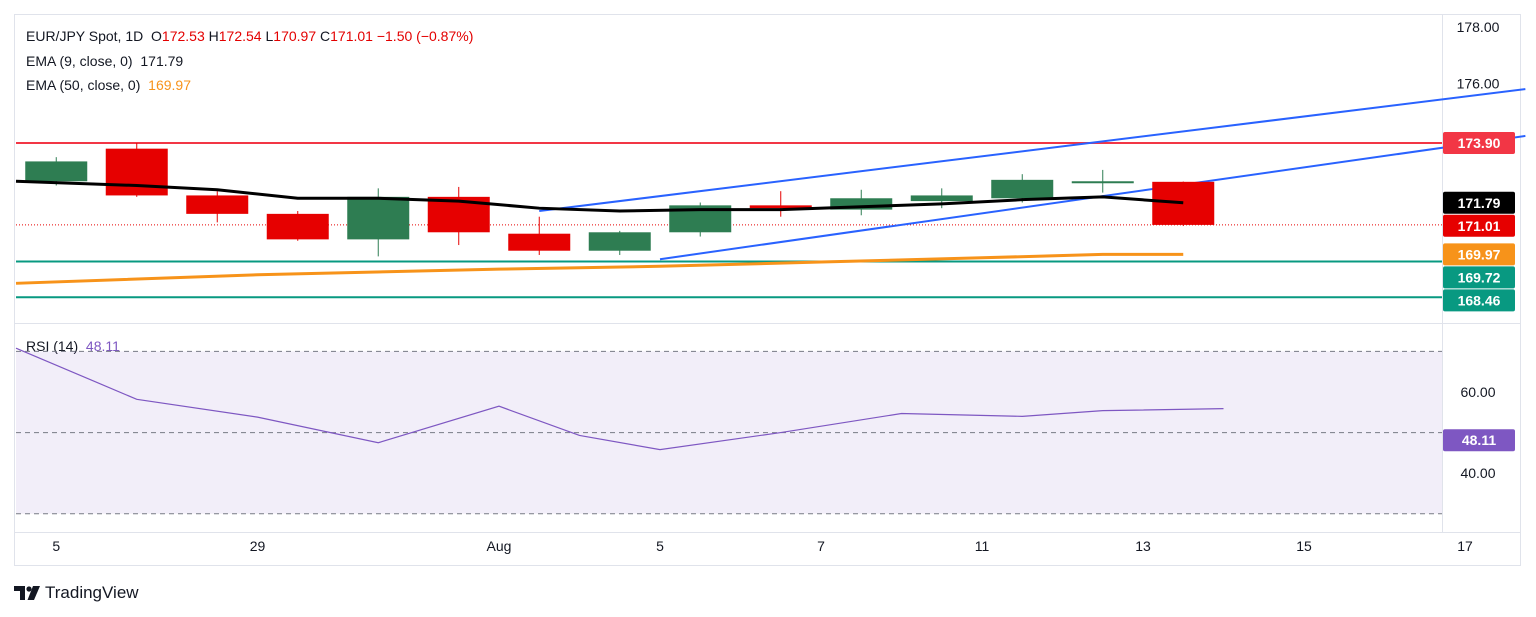 This screenshot has width=1536, height=617. I want to click on time-tick-label: 13, so click(1143, 546).